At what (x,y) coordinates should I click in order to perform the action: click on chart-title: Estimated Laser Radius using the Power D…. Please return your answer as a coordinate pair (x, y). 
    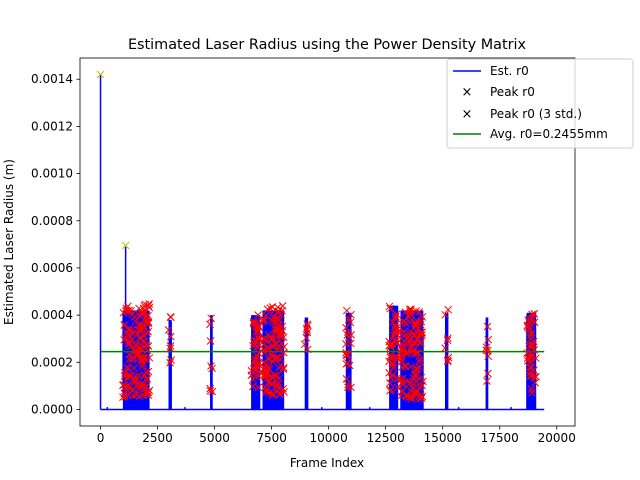
    Looking at the image, I should click on (327, 45).